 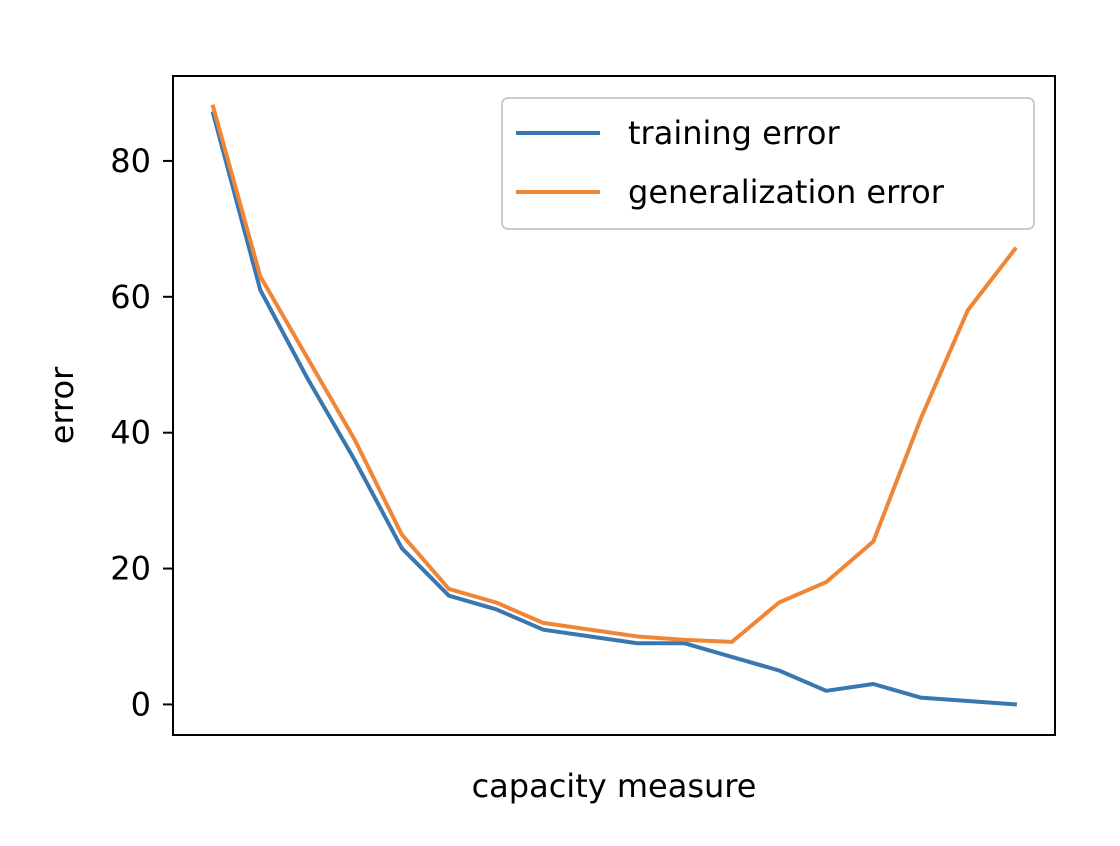 I want to click on y-axis-label: error, so click(x=62, y=405).